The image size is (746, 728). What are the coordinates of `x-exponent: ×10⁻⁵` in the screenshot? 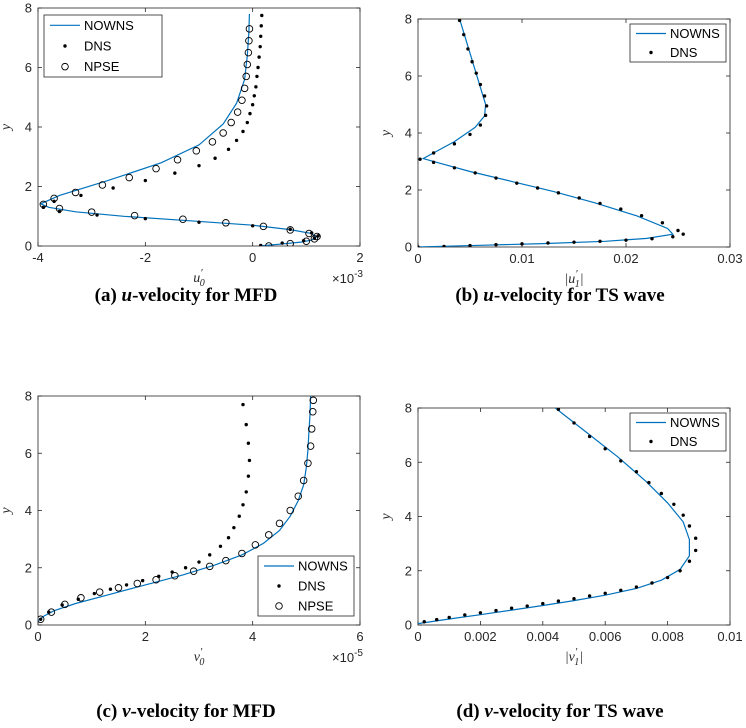 It's located at (347, 656).